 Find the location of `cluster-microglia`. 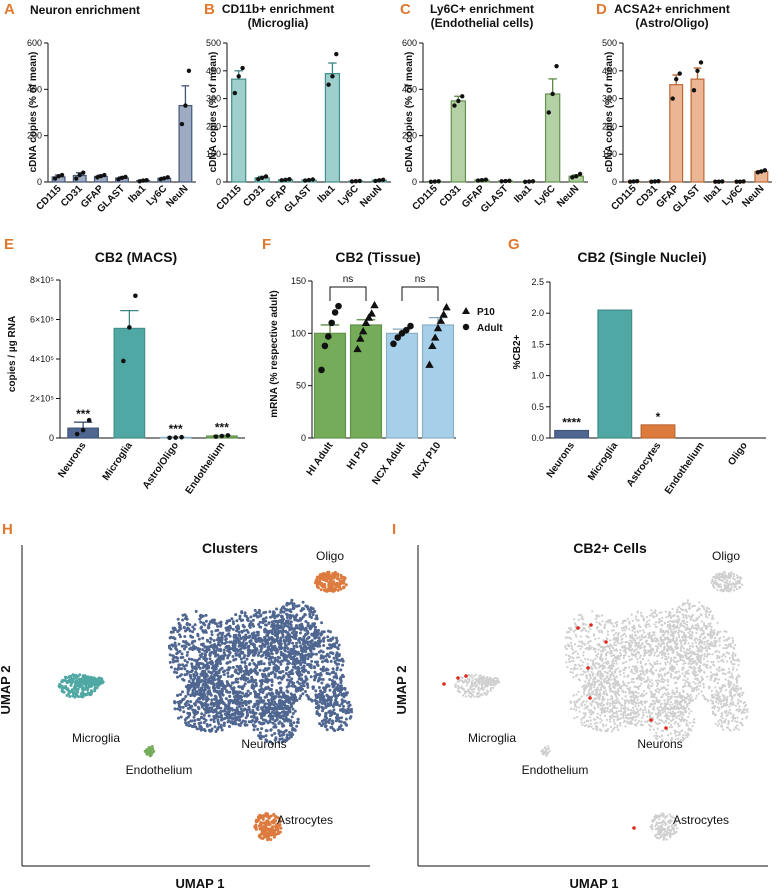

cluster-microglia is located at coordinates (81, 686).